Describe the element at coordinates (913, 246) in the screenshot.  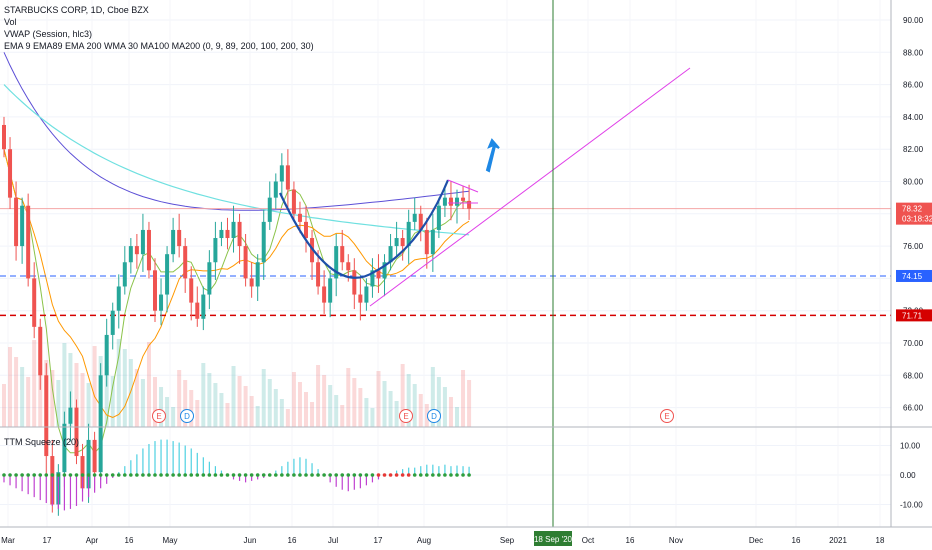
I see `price-tick-label: 76.00` at that location.